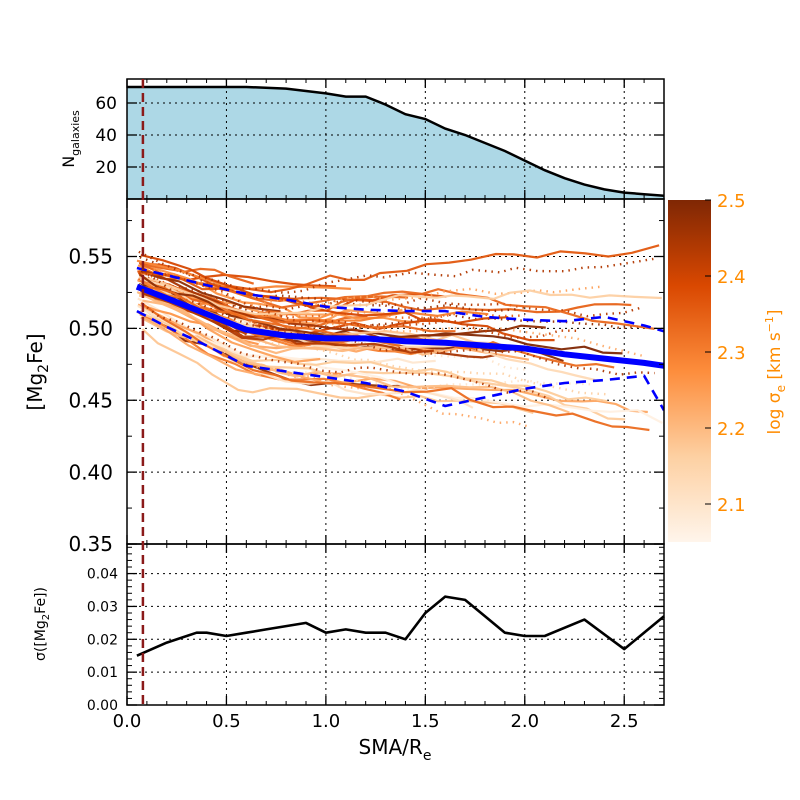 The height and width of the screenshot is (800, 800). What do you see at coordinates (689, 371) in the screenshot?
I see `colorbar-gradient` at bounding box center [689, 371].